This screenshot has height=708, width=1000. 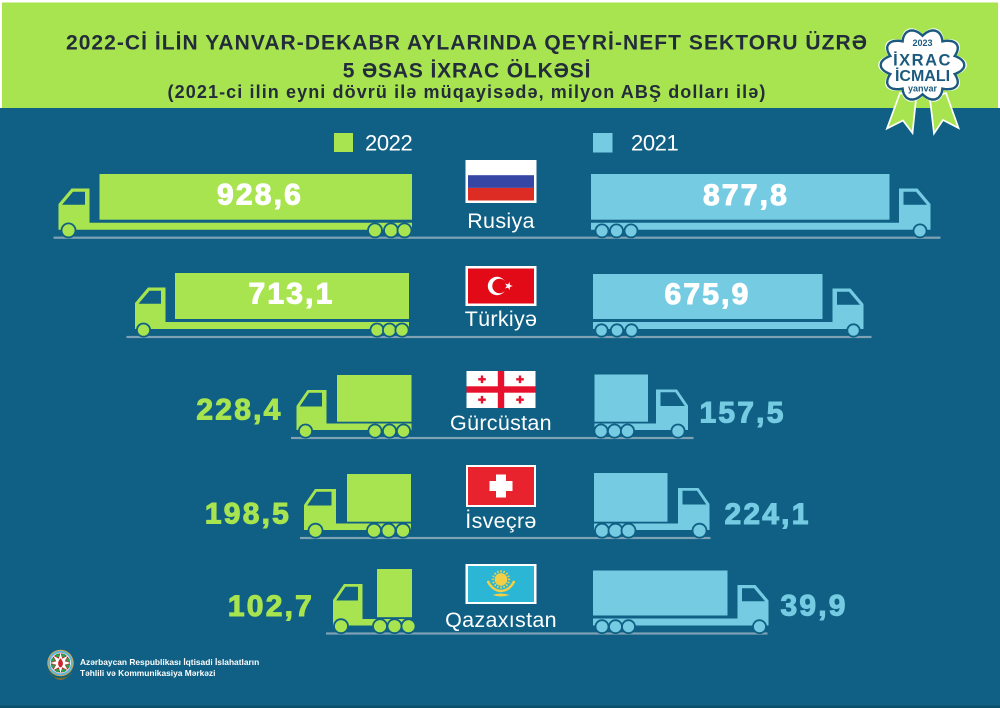 What do you see at coordinates (768, 514) in the screenshot?
I see `svg-text: 224,1` at bounding box center [768, 514].